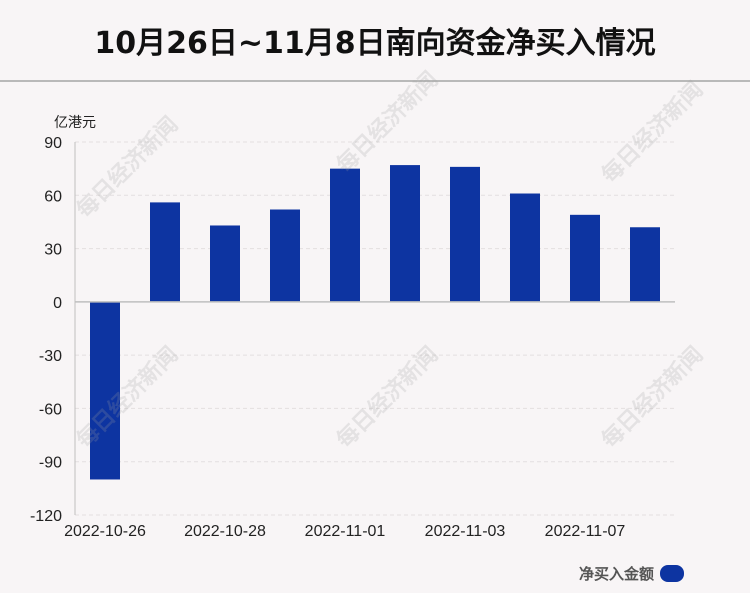 Image resolution: width=750 pixels, height=593 pixels. Describe the element at coordinates (53, 250) in the screenshot. I see `y-tick-label: 30` at that location.